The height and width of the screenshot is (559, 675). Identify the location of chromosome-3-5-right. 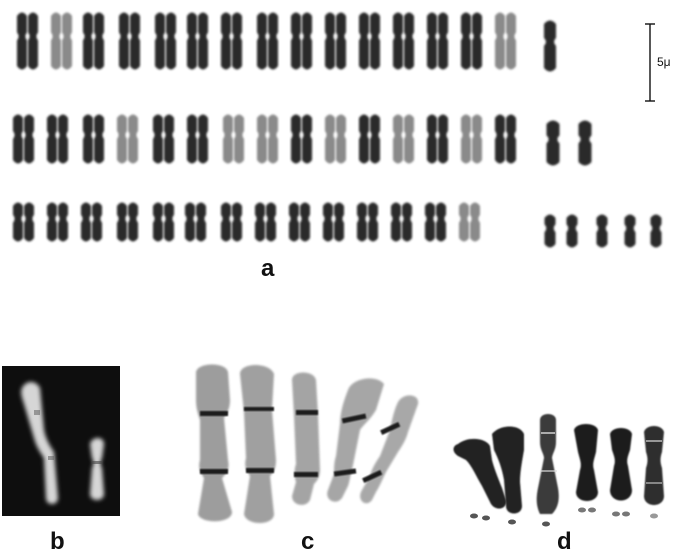
(169, 222).